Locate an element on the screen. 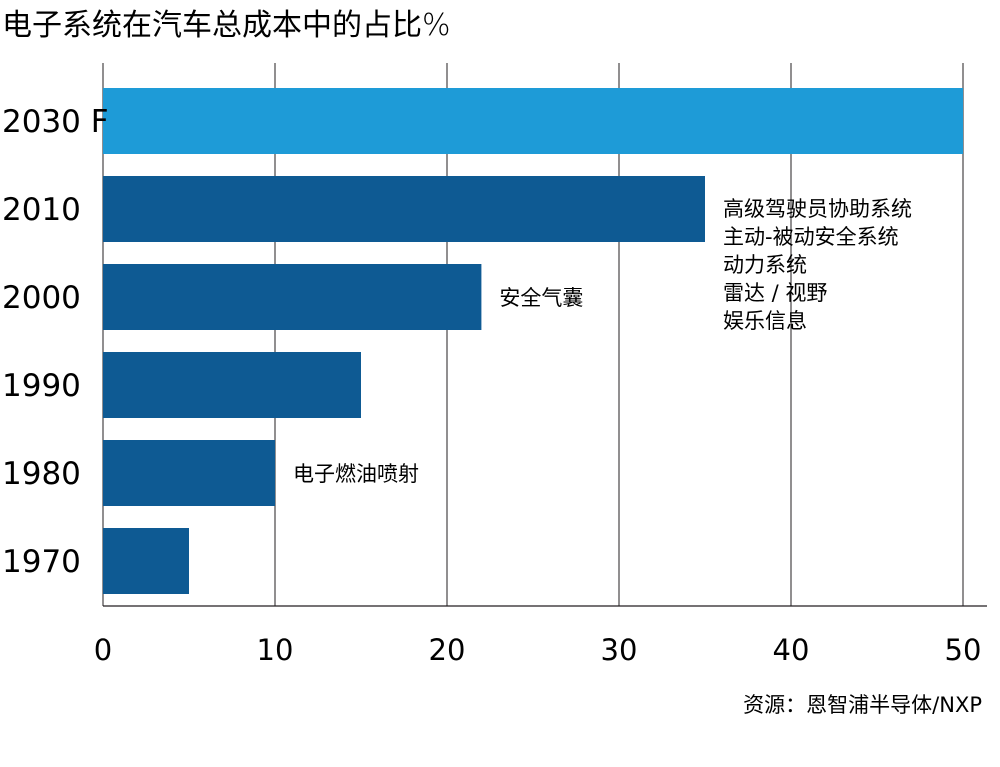  bar-1990 is located at coordinates (232, 385).